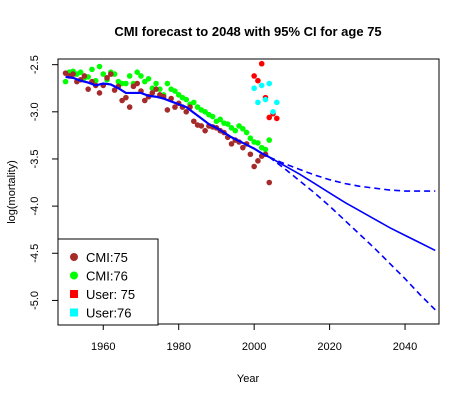 This screenshot has height=400, width=470. I want to click on y-tick-label: -5.0, so click(35, 300).